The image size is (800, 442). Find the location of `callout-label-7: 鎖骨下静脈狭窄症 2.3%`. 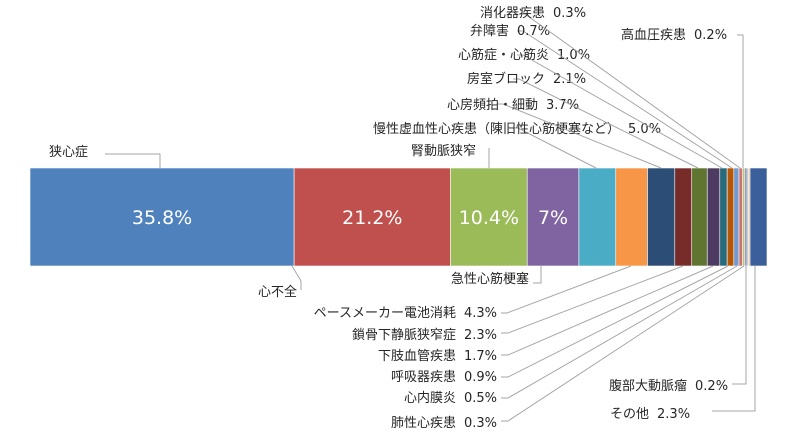

callout-label-7: 鎖骨下静脈狭窄症 2.3% is located at coordinates (424, 335).